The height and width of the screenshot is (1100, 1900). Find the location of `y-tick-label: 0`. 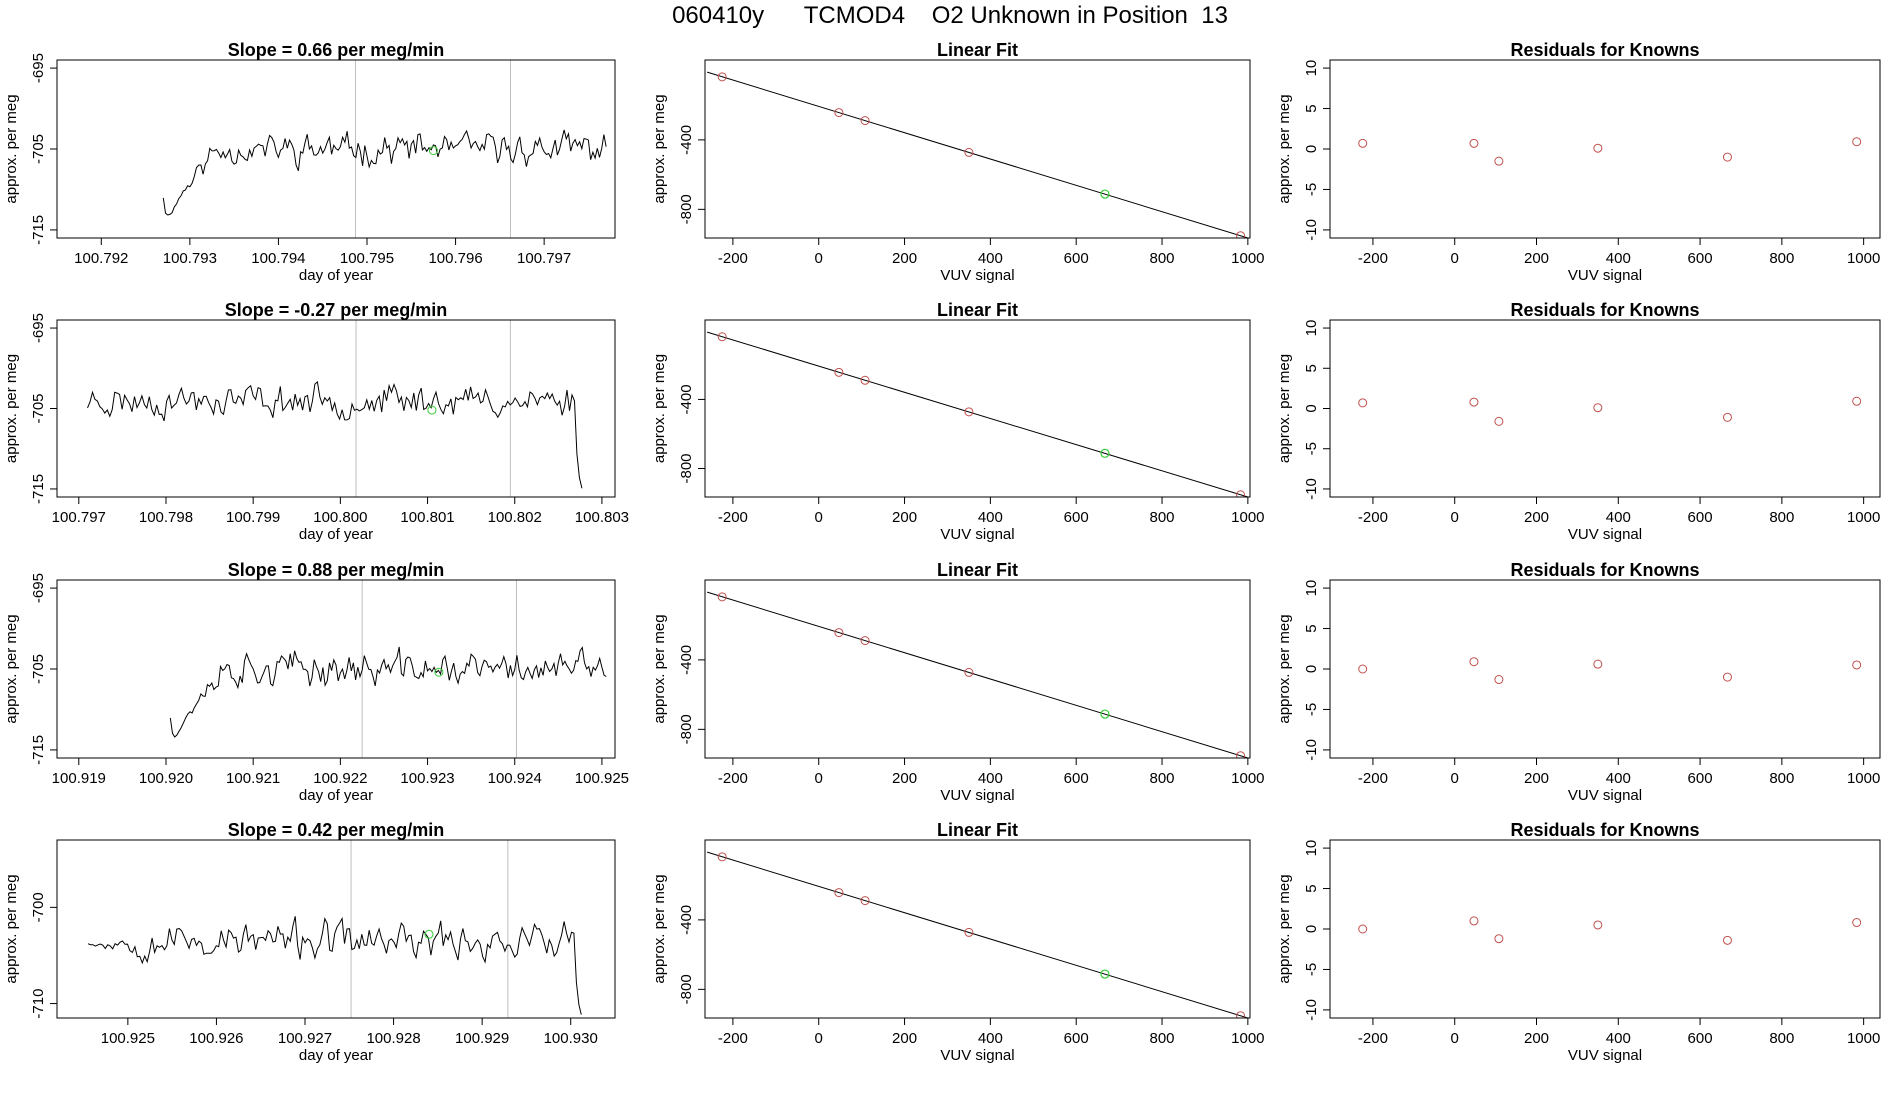

y-tick-label: 0 is located at coordinates (1311, 669).